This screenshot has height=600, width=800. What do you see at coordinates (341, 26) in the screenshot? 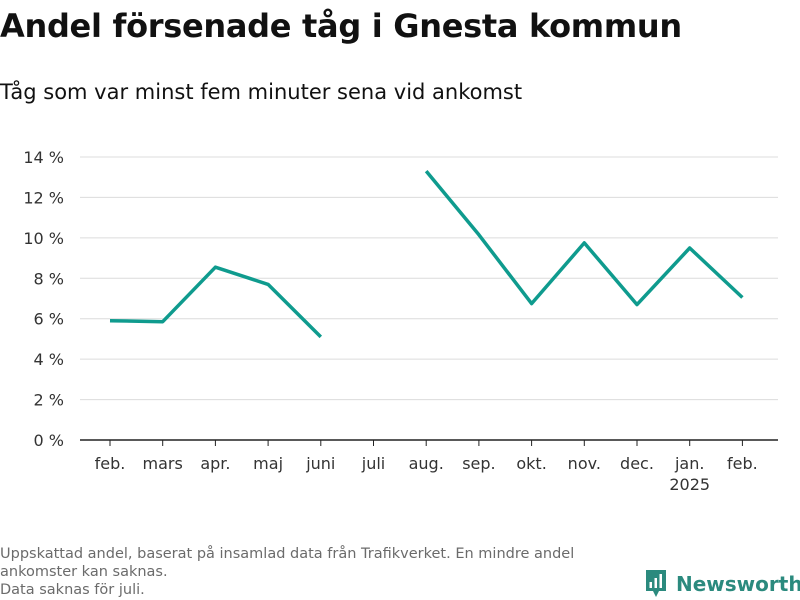
I see `chart-title: Andel försenade tåg i Gnesta kommun` at bounding box center [341, 26].